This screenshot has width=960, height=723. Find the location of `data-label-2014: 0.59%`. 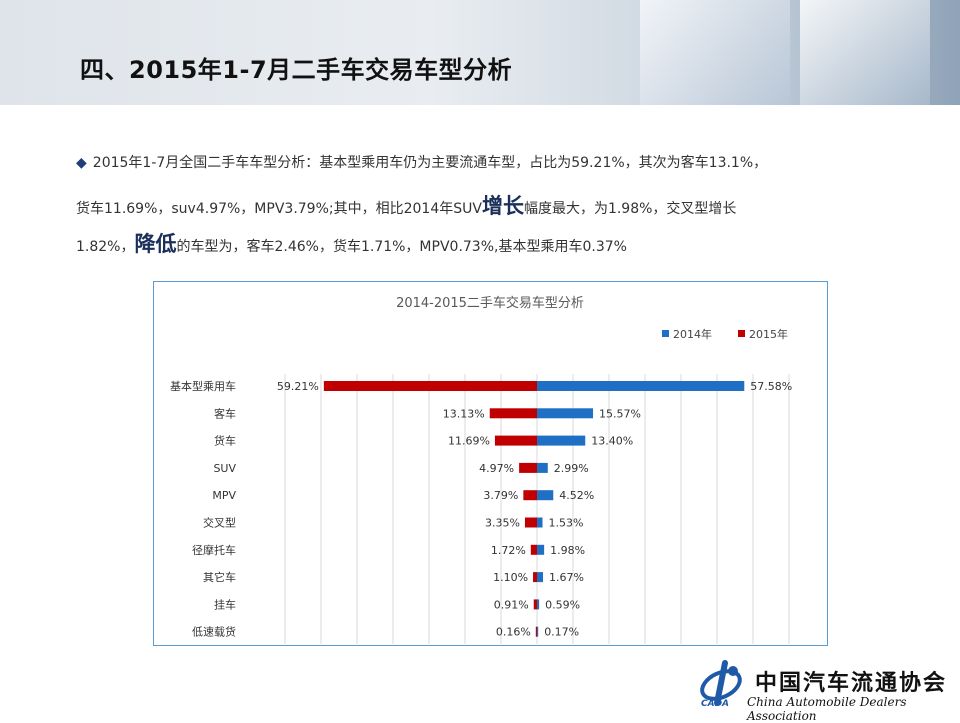

data-label-2014: 0.59% is located at coordinates (562, 604).